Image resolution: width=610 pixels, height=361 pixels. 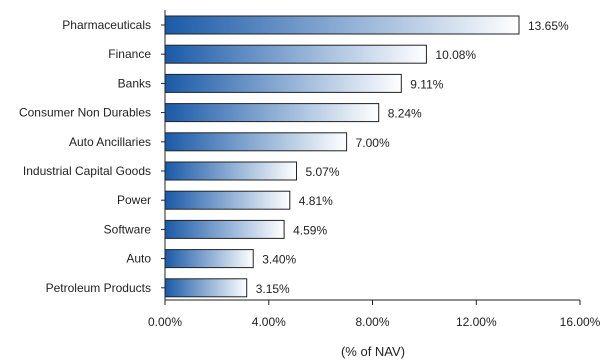 What do you see at coordinates (106, 25) in the screenshot?
I see `category-label: Pharmaceuticals` at bounding box center [106, 25].